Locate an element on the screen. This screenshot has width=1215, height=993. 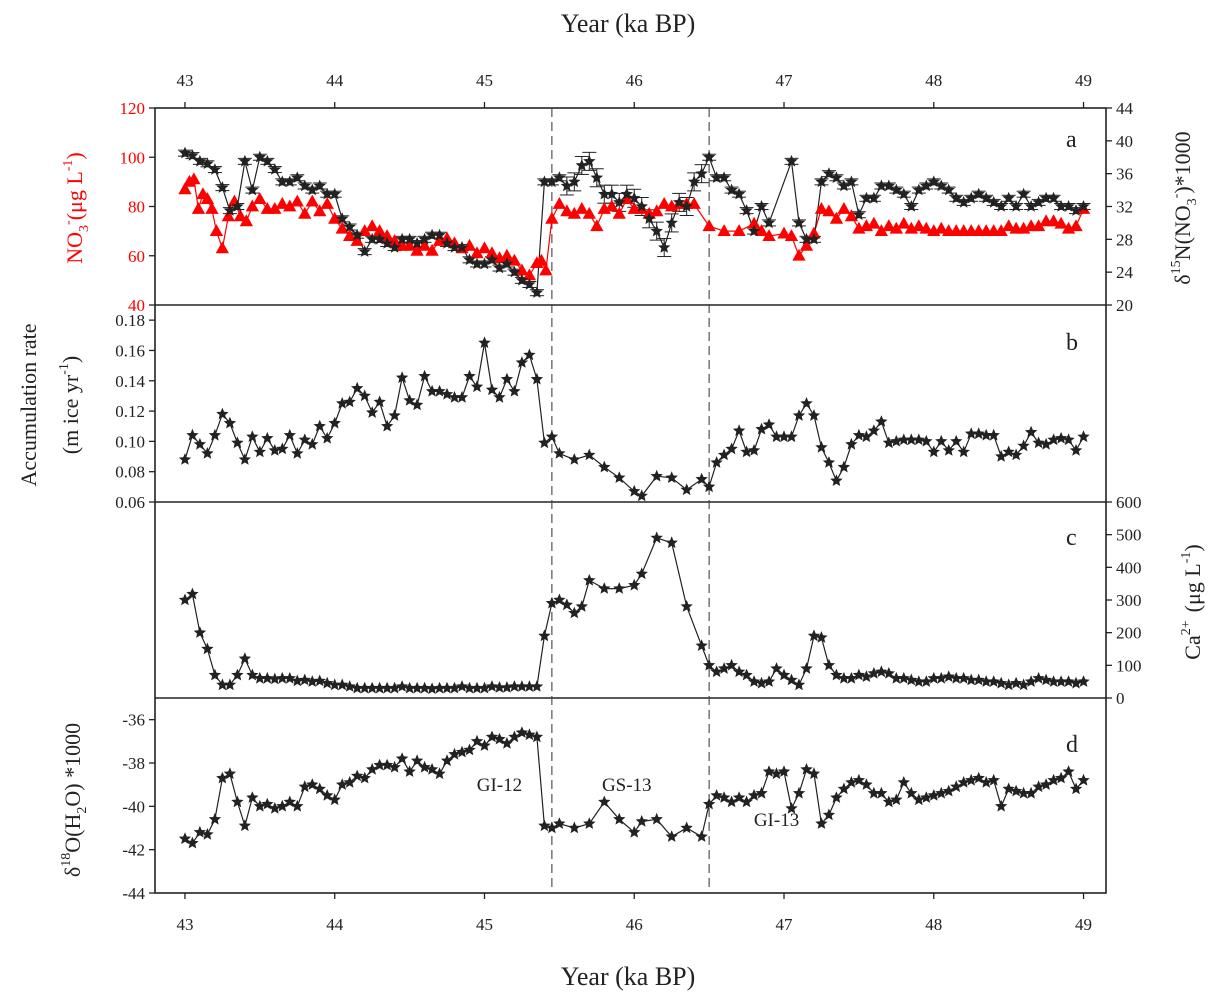
ca-axis-tick-label: 500 is located at coordinates (1129, 535).